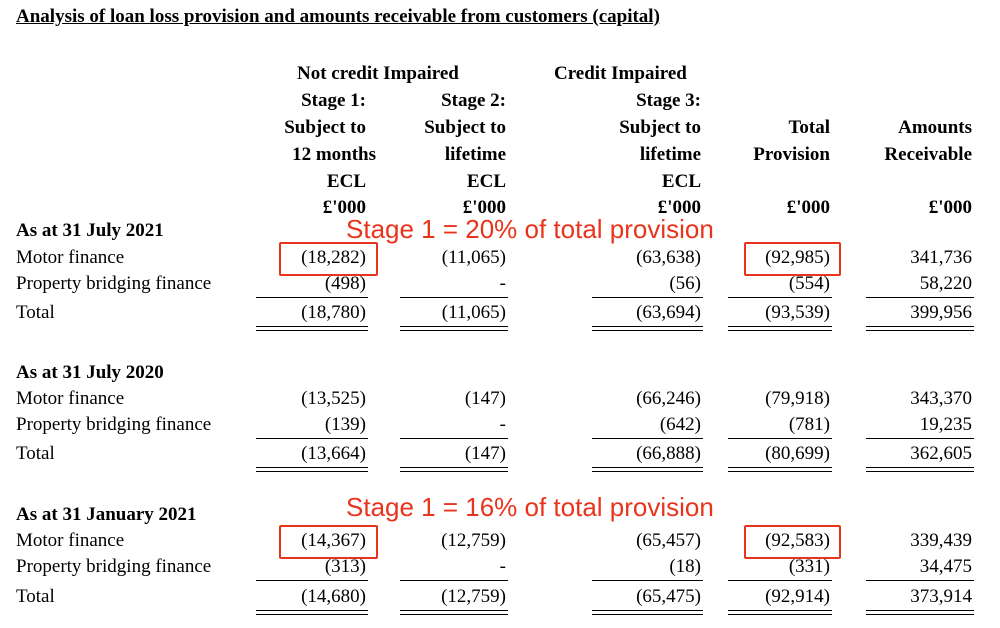 This screenshot has width=1000, height=628. Describe the element at coordinates (668, 312) in the screenshot. I see `cell-stage3: (63,694)` at that location.